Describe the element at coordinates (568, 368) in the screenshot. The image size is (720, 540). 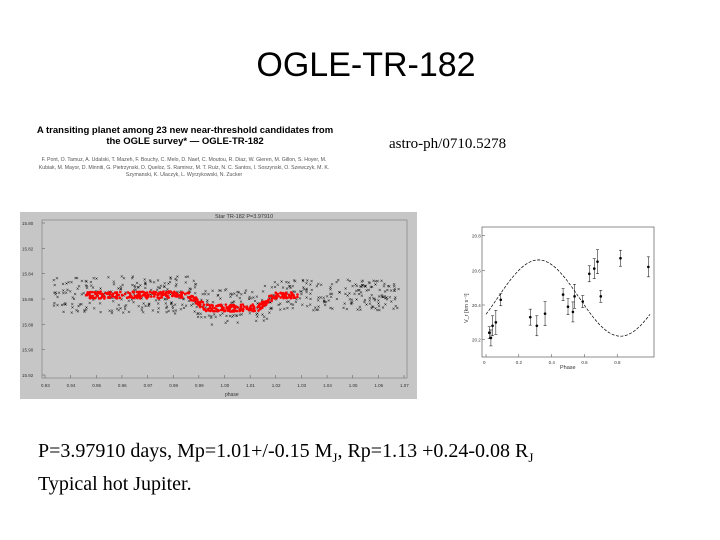
I see `rv-xlabel: Phase` at that location.